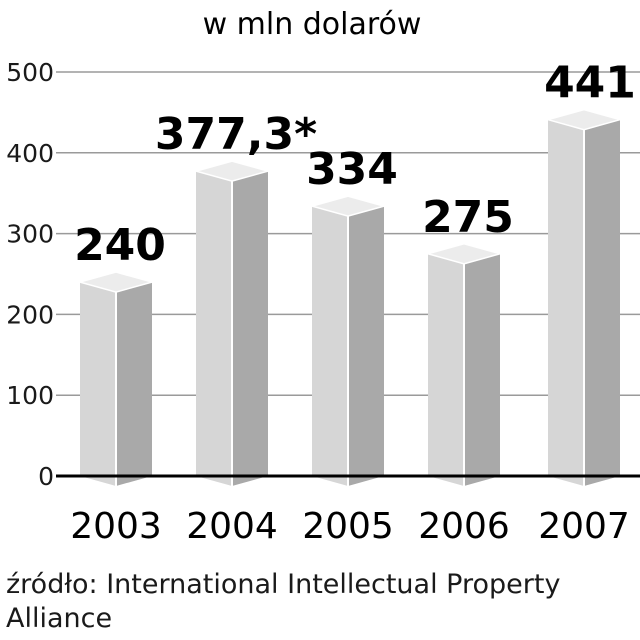 The image size is (640, 640). Describe the element at coordinates (590, 83) in the screenshot. I see `data-label: 441` at that location.